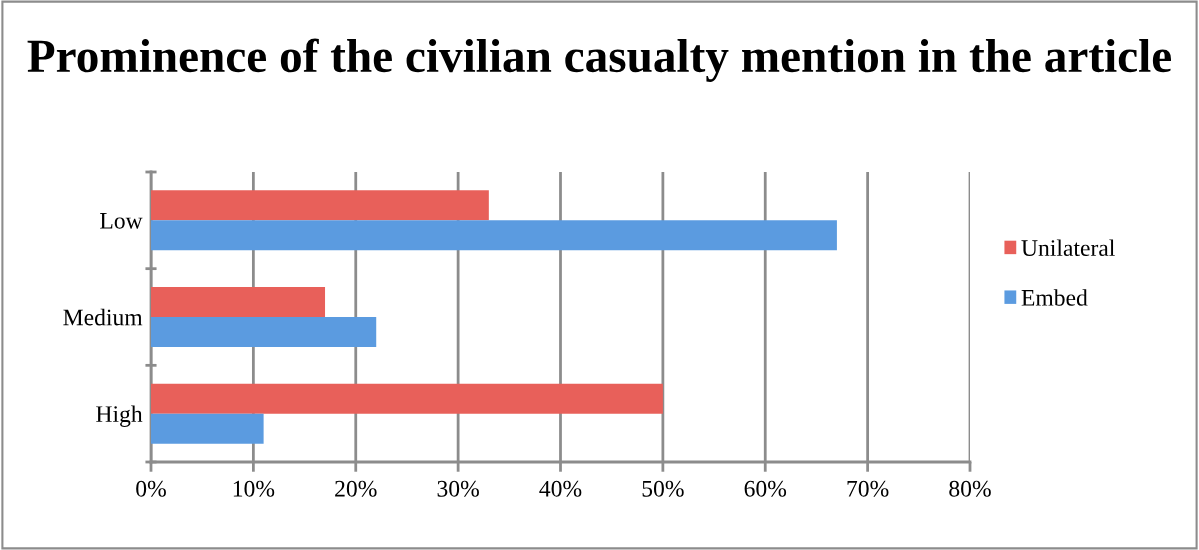 This screenshot has width=1199, height=550. I want to click on x-tick-label: 80%, so click(970, 488).